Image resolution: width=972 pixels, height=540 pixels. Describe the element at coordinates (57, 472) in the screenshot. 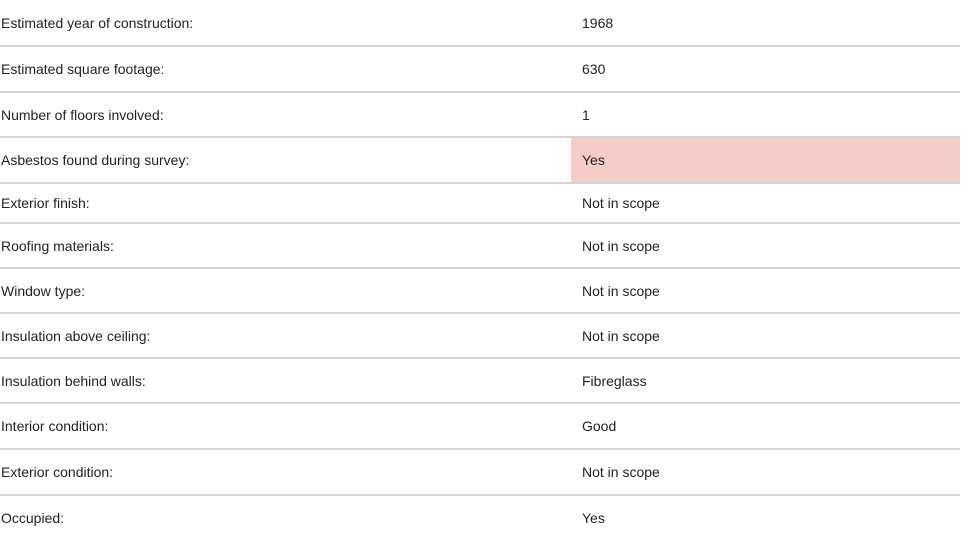

I see `row-label: Exterior condition:` at that location.